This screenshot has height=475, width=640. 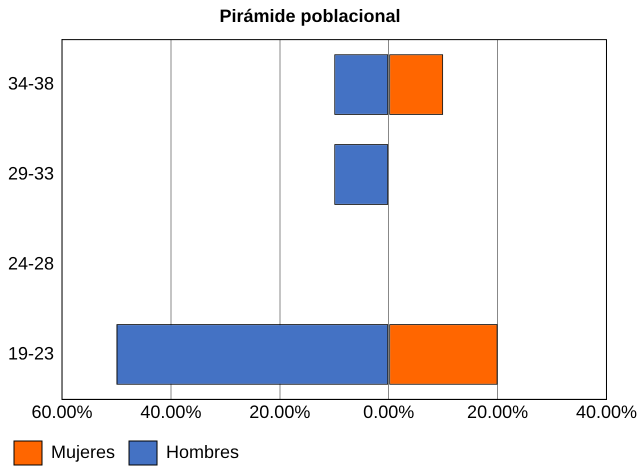 What do you see at coordinates (31, 353) in the screenshot?
I see `y-tick-label: 19-23` at bounding box center [31, 353].